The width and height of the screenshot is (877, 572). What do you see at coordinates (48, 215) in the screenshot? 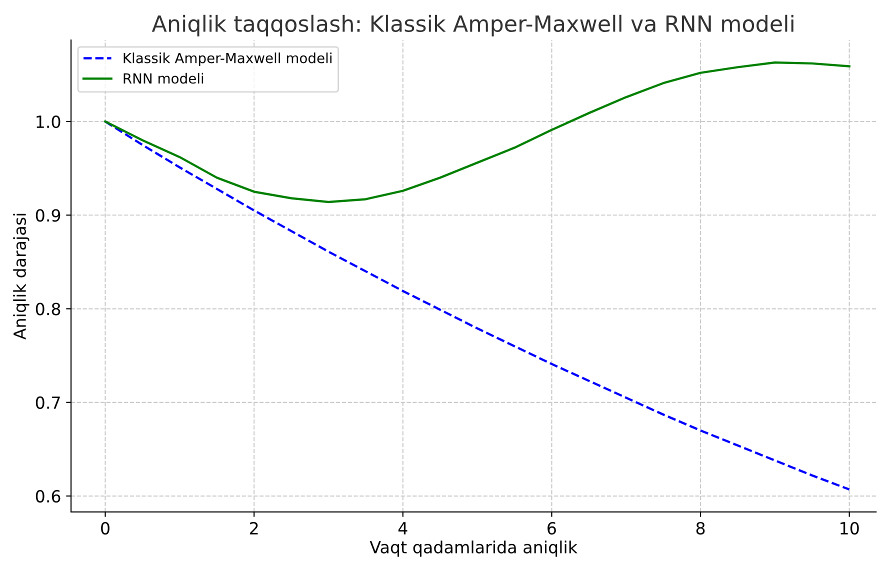
I see `y-tick-label: 0.9` at bounding box center [48, 215].